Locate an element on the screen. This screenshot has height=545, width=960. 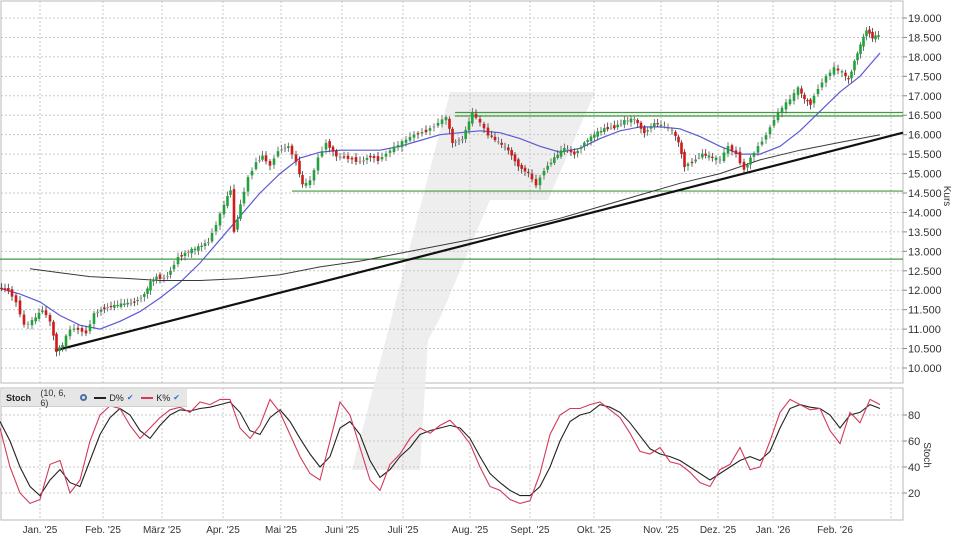
stoch-params: (10, 6, 6) is located at coordinates (53, 397).